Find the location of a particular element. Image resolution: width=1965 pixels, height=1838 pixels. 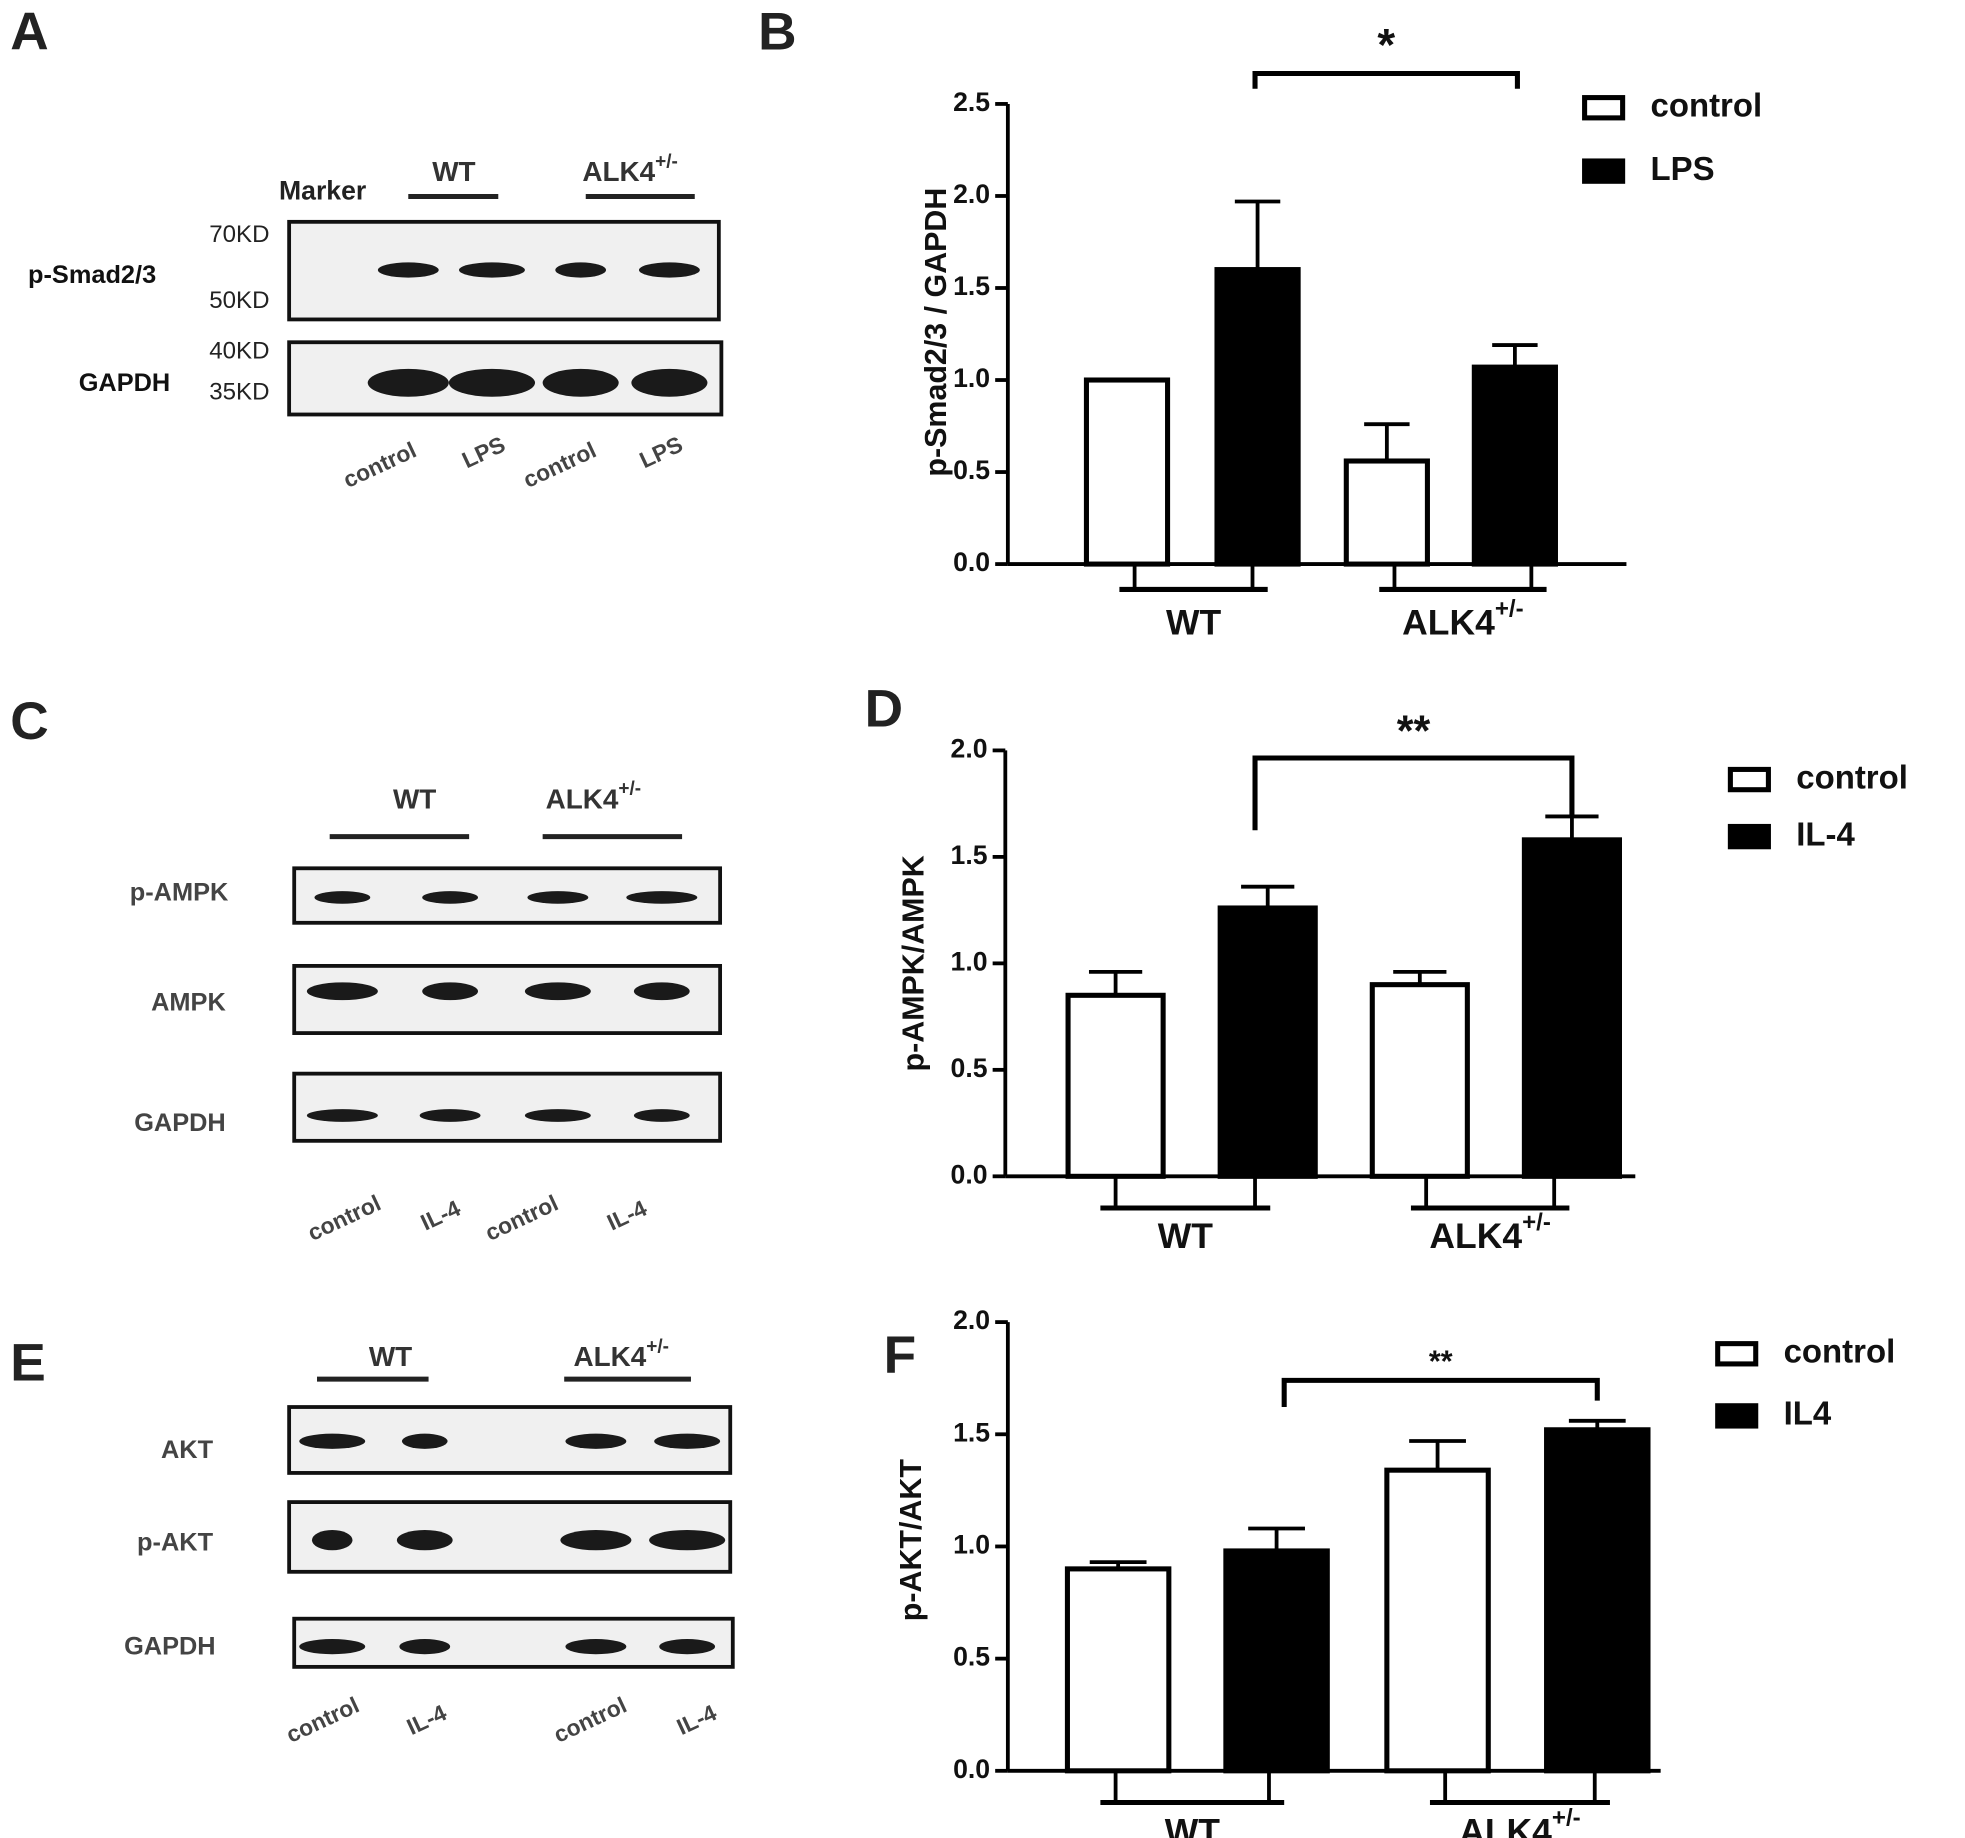

mw-label: 70KD is located at coordinates (239, 234).